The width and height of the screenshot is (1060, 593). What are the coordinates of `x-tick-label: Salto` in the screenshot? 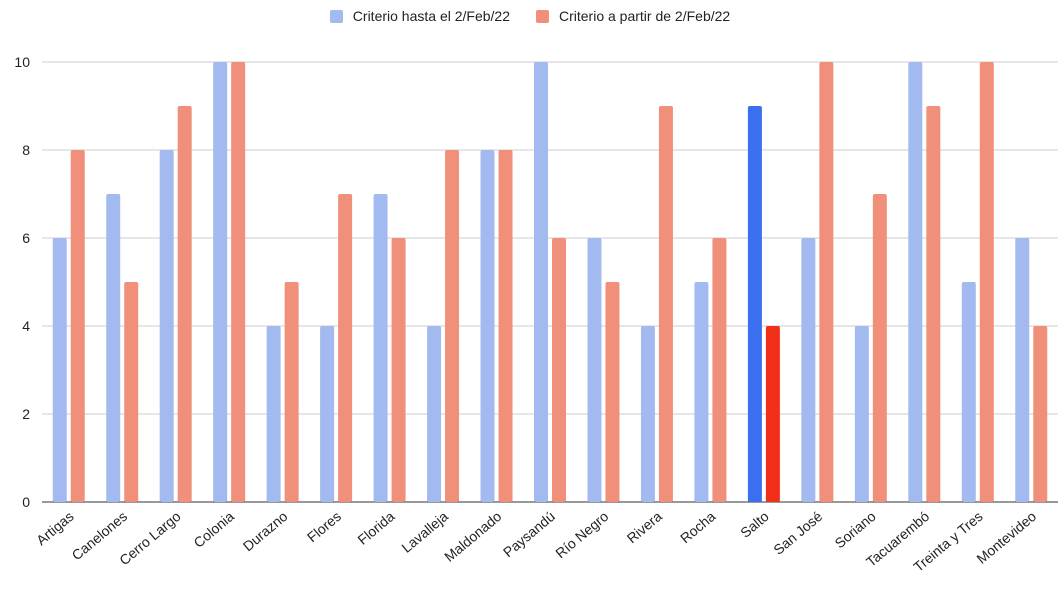 It's located at (754, 524).